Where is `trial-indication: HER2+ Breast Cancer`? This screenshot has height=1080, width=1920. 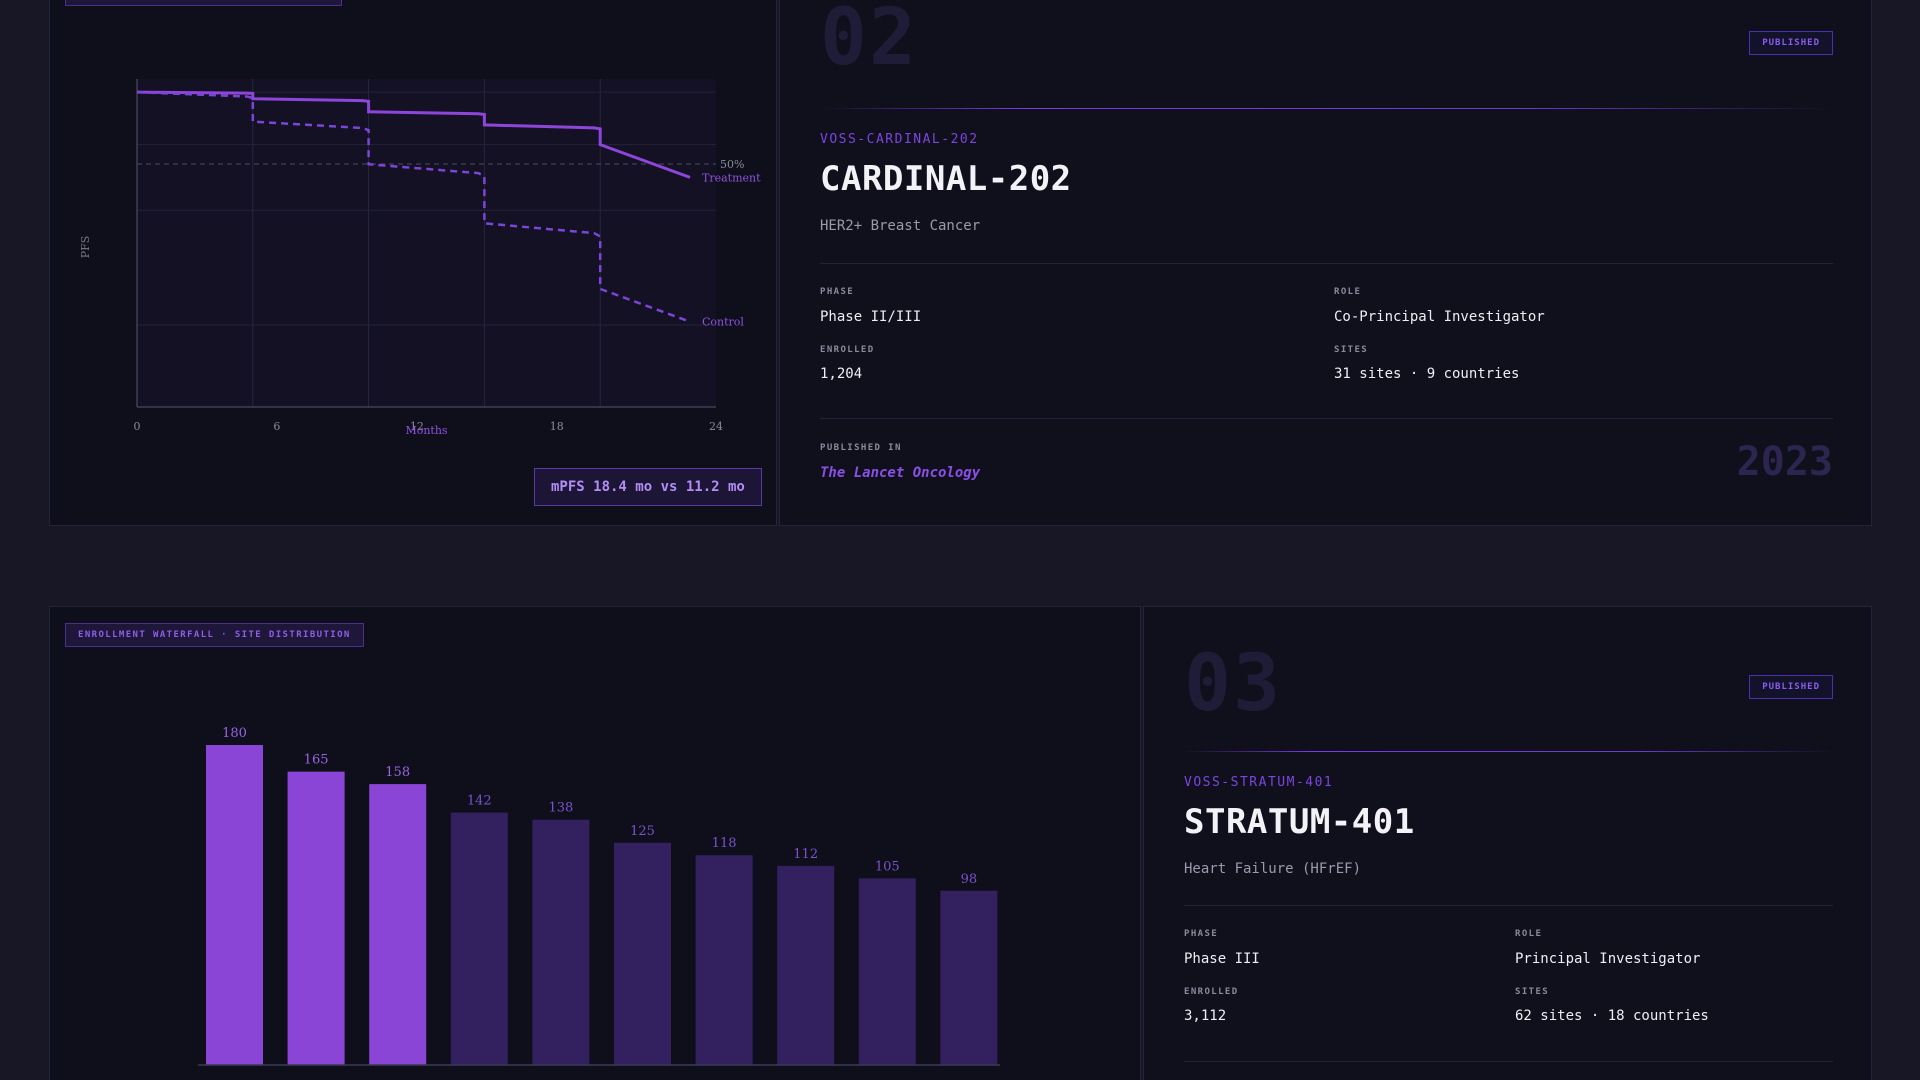 trial-indication: HER2+ Breast Cancer is located at coordinates (900, 226).